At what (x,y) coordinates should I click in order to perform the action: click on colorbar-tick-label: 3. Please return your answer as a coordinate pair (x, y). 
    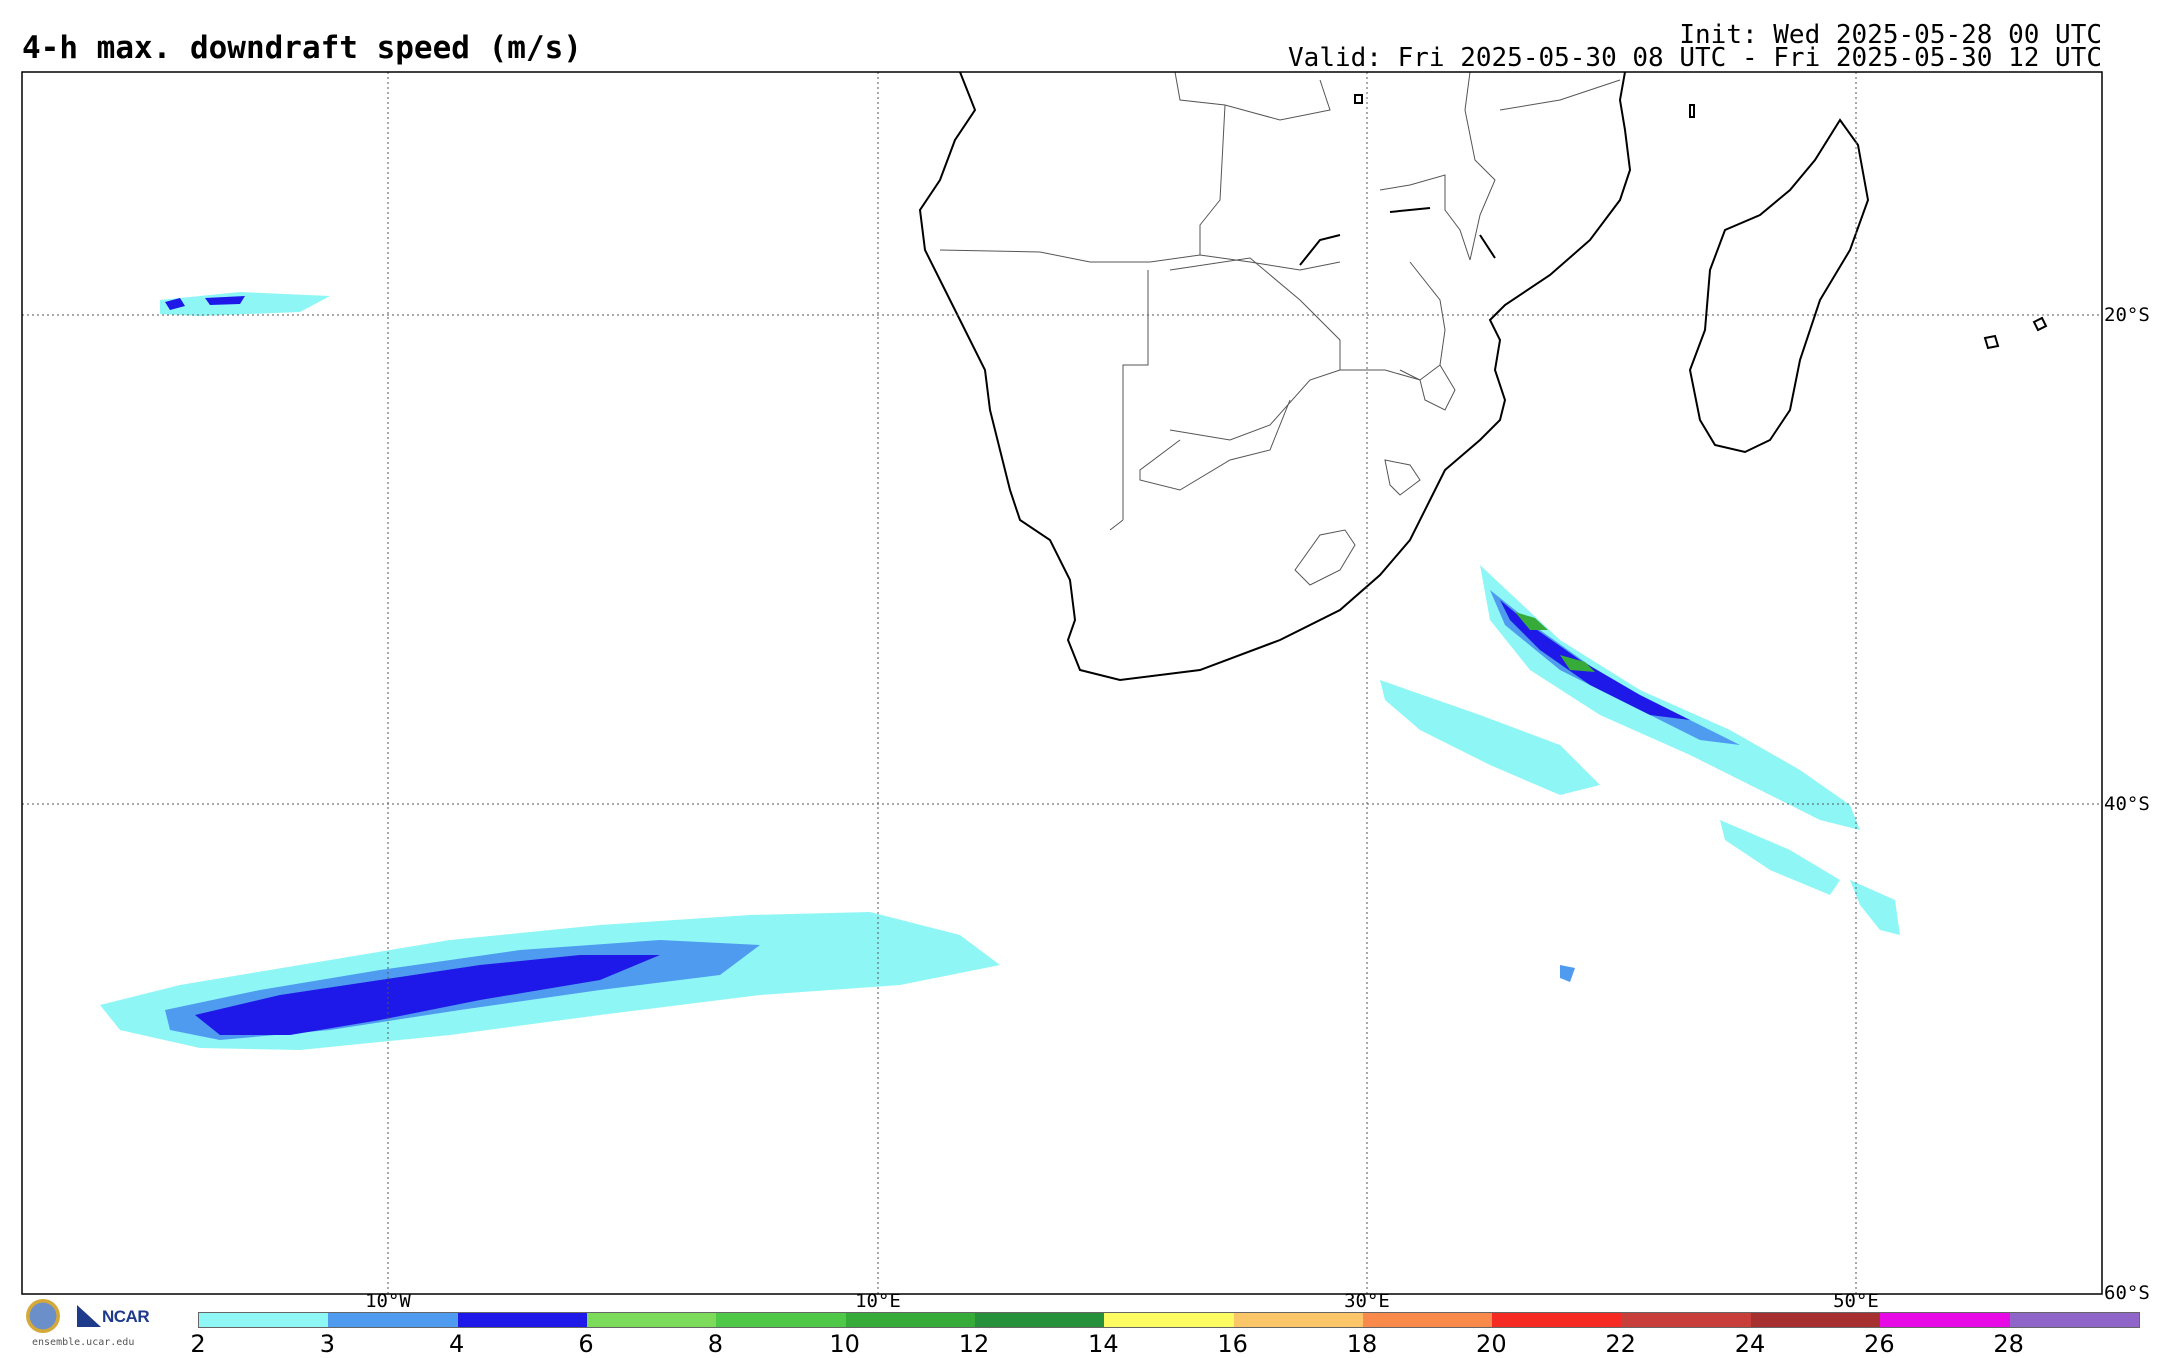
    Looking at the image, I should click on (327, 1344).